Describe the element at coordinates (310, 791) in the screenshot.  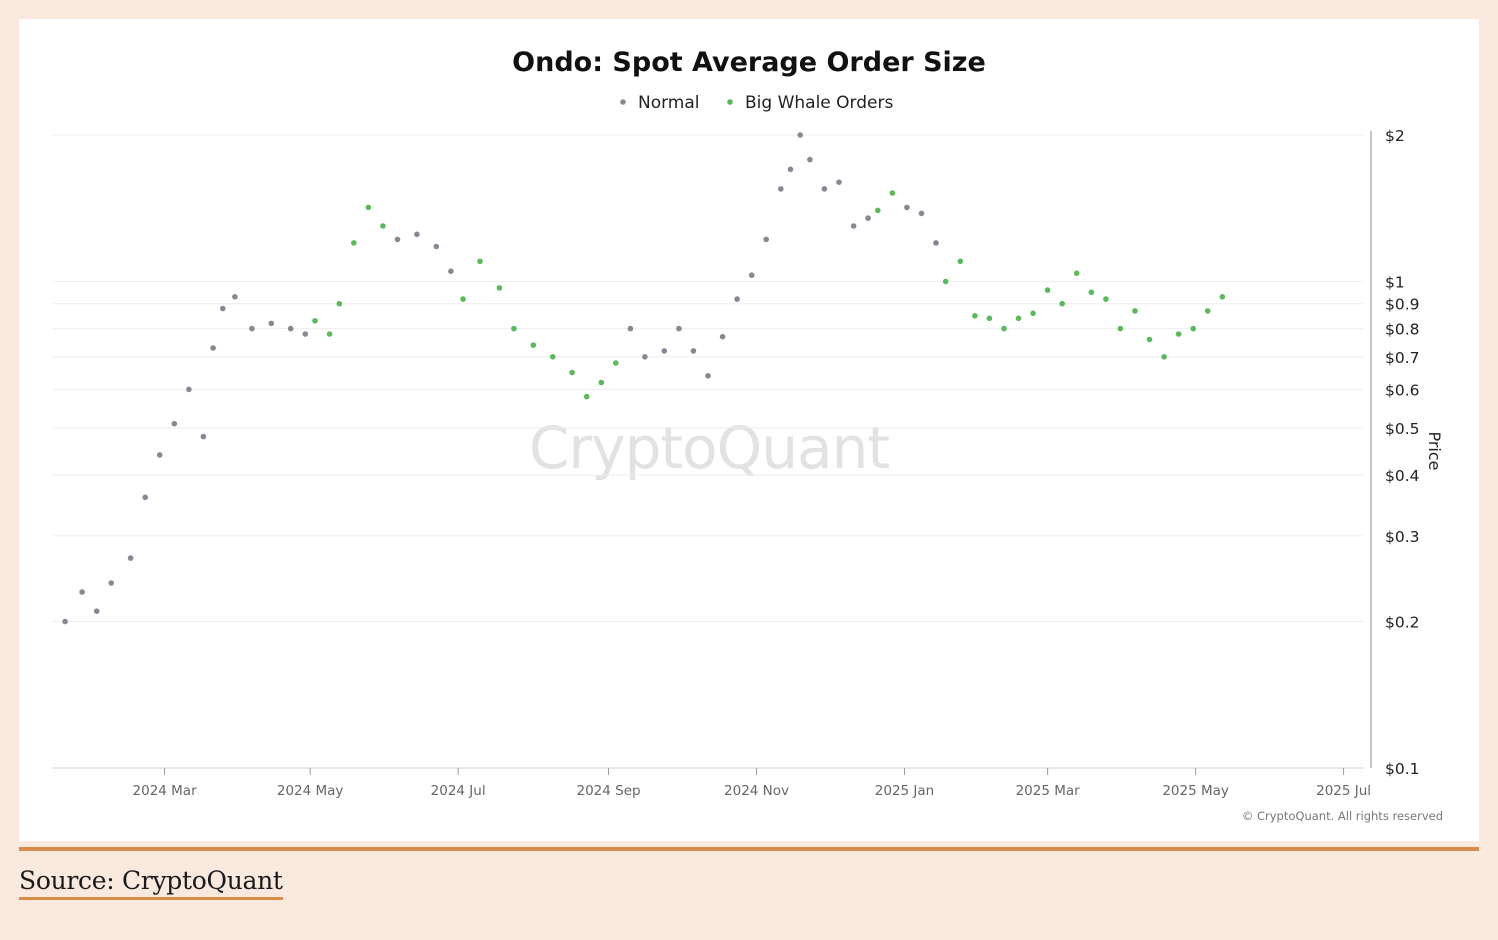
I see `x-tick-label: 2024 May` at that location.